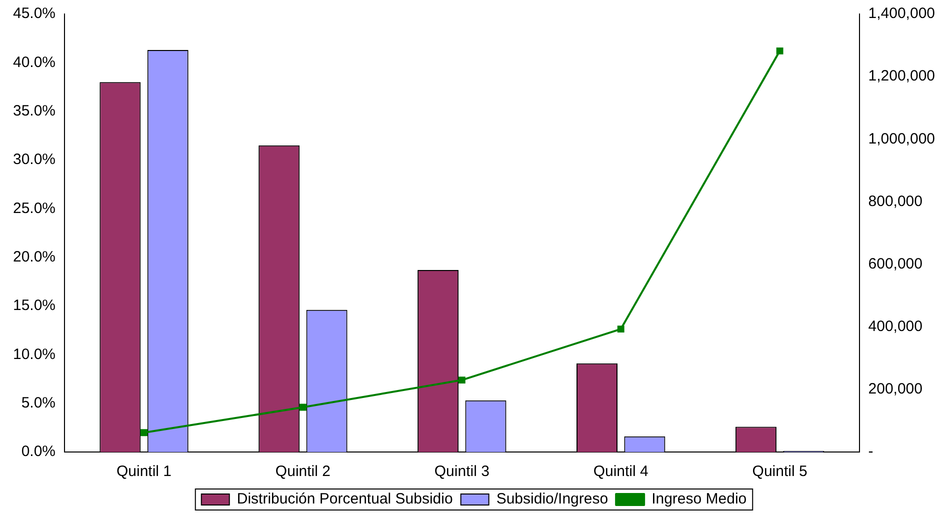  What do you see at coordinates (902, 139) in the screenshot?
I see `y2-tick-label: 1,000,000` at bounding box center [902, 139].